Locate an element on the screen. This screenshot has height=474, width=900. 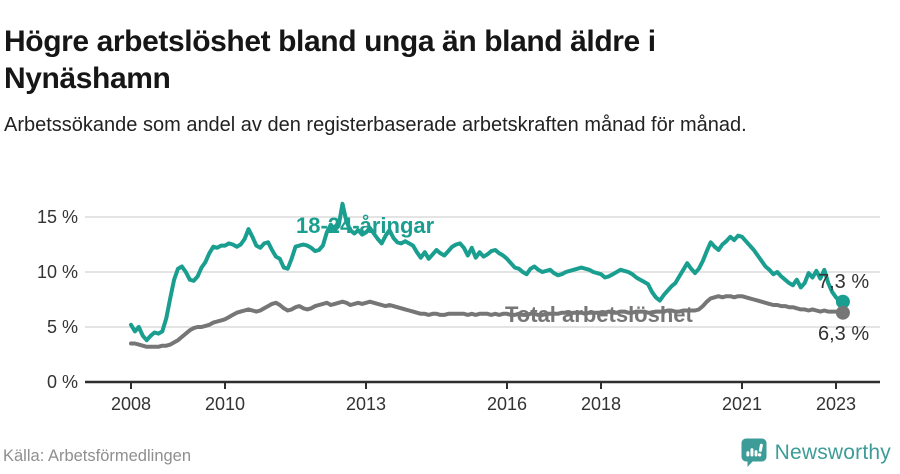
chart-axes is located at coordinates (482, 384).